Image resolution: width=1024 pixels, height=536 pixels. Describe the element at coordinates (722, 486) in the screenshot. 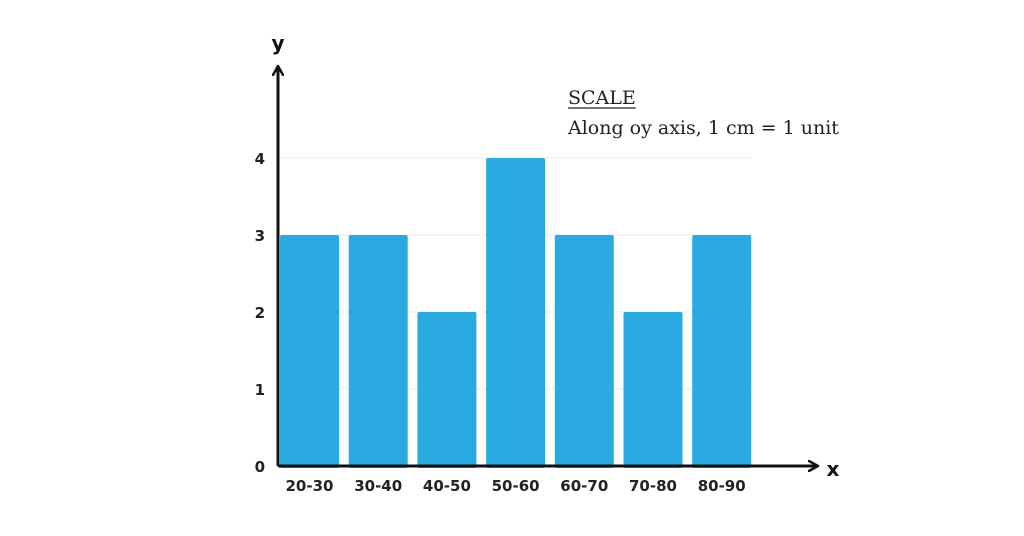

I see `x-tick-label: 80-90` at that location.